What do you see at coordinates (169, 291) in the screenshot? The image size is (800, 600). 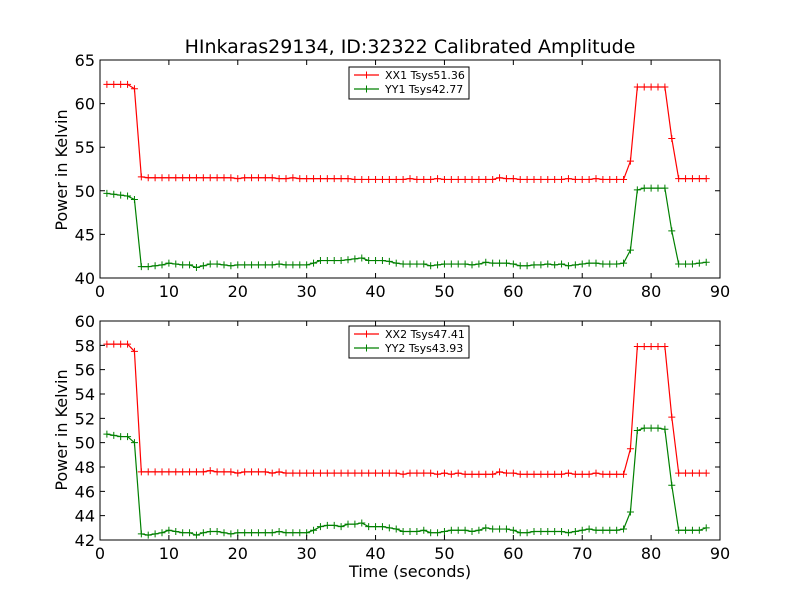 I see `chart-1-xtick-label: 10` at bounding box center [169, 291].